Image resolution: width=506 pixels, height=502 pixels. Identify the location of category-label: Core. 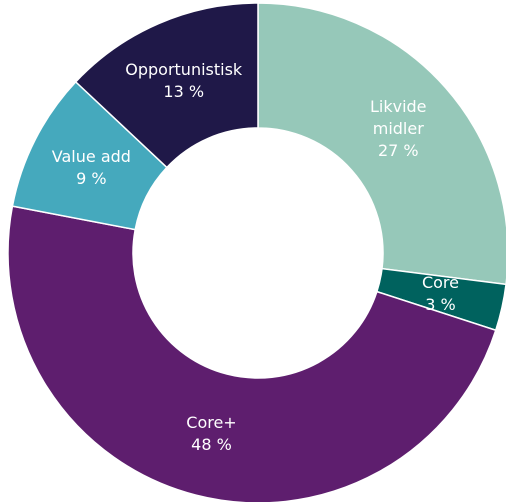
(440, 282).